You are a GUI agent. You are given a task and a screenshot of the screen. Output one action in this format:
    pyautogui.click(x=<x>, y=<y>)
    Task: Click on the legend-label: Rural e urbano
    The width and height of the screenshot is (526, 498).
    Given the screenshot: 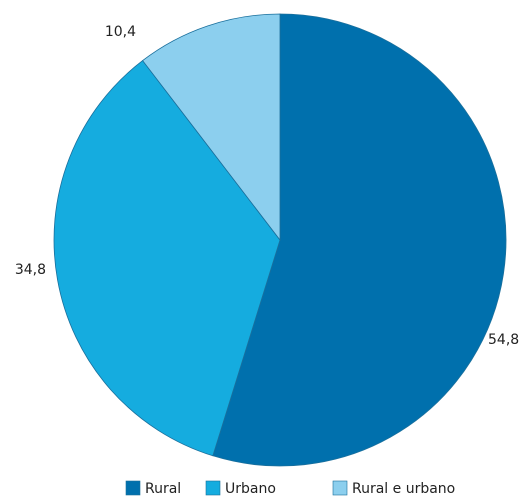 What is the action you would take?
    pyautogui.click(x=403, y=489)
    